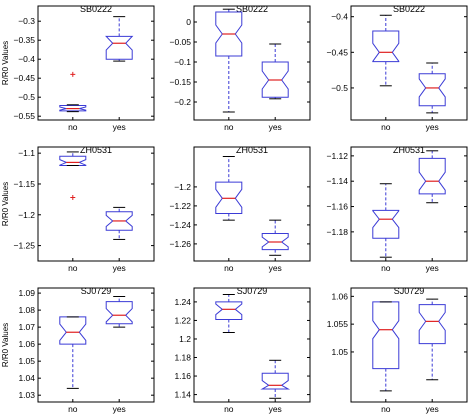 Image resolution: width=474 pixels, height=419 pixels. I want to click on panel-6: ZH0531 −1.18 −1.16 −1.14 −1.12 no yes, so click(397, 209).